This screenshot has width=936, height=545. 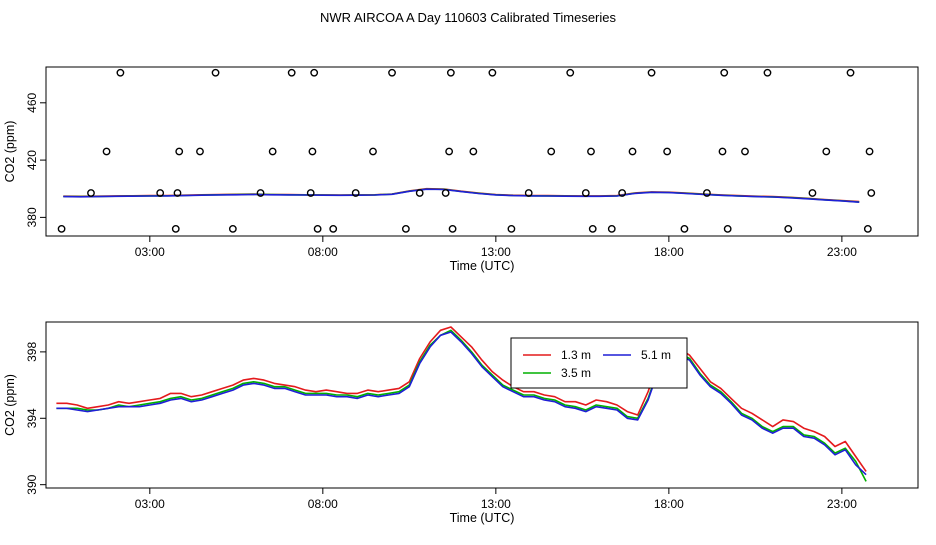 I want to click on y-tick-label: 420, so click(x=32, y=160).